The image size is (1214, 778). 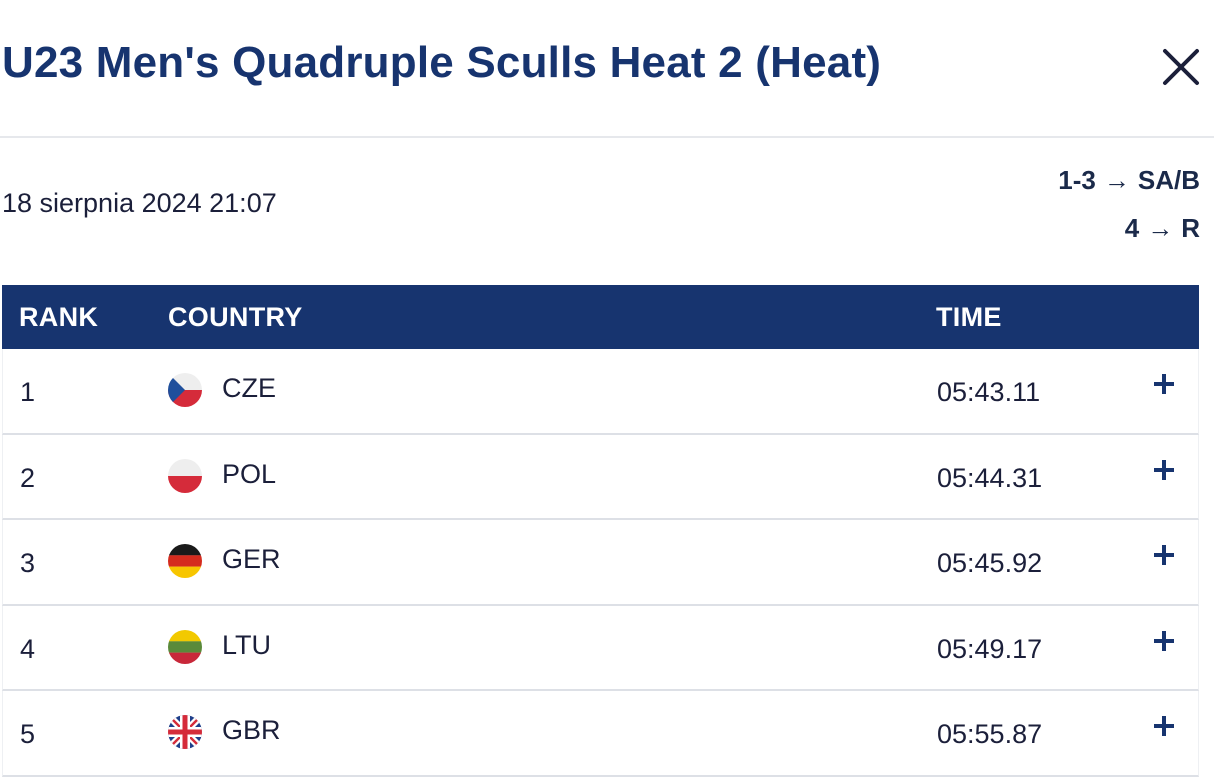 I want to click on row-time: 05:45.92, so click(x=990, y=563).